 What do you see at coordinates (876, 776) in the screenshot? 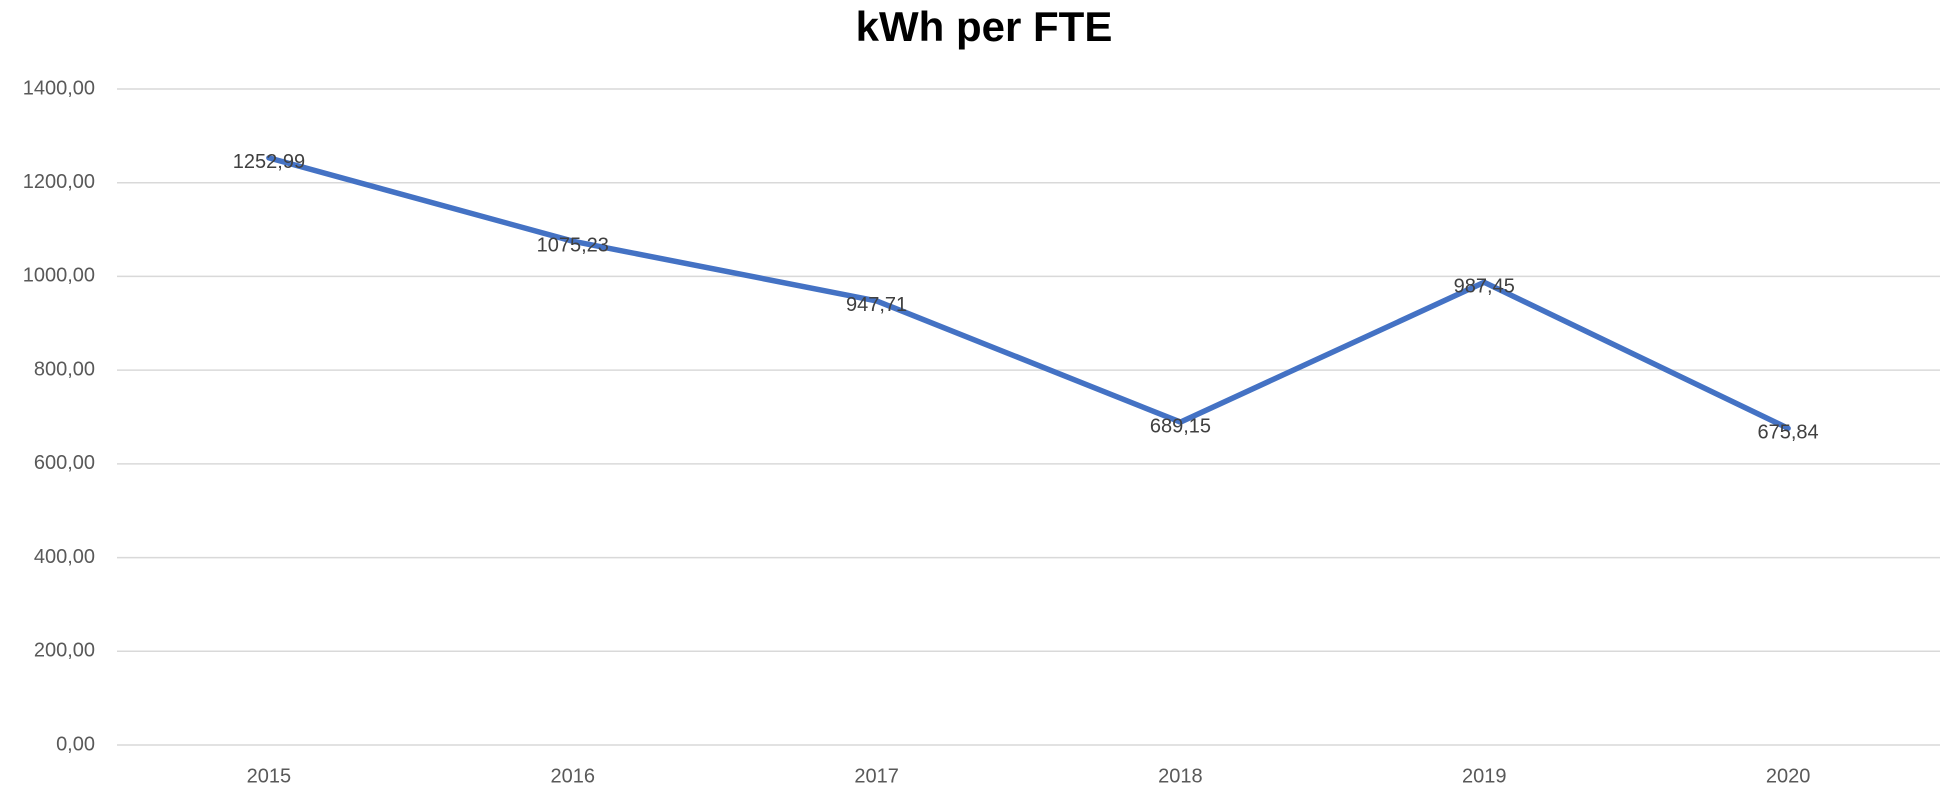
I see `x-tick-label: 2017` at bounding box center [876, 776].